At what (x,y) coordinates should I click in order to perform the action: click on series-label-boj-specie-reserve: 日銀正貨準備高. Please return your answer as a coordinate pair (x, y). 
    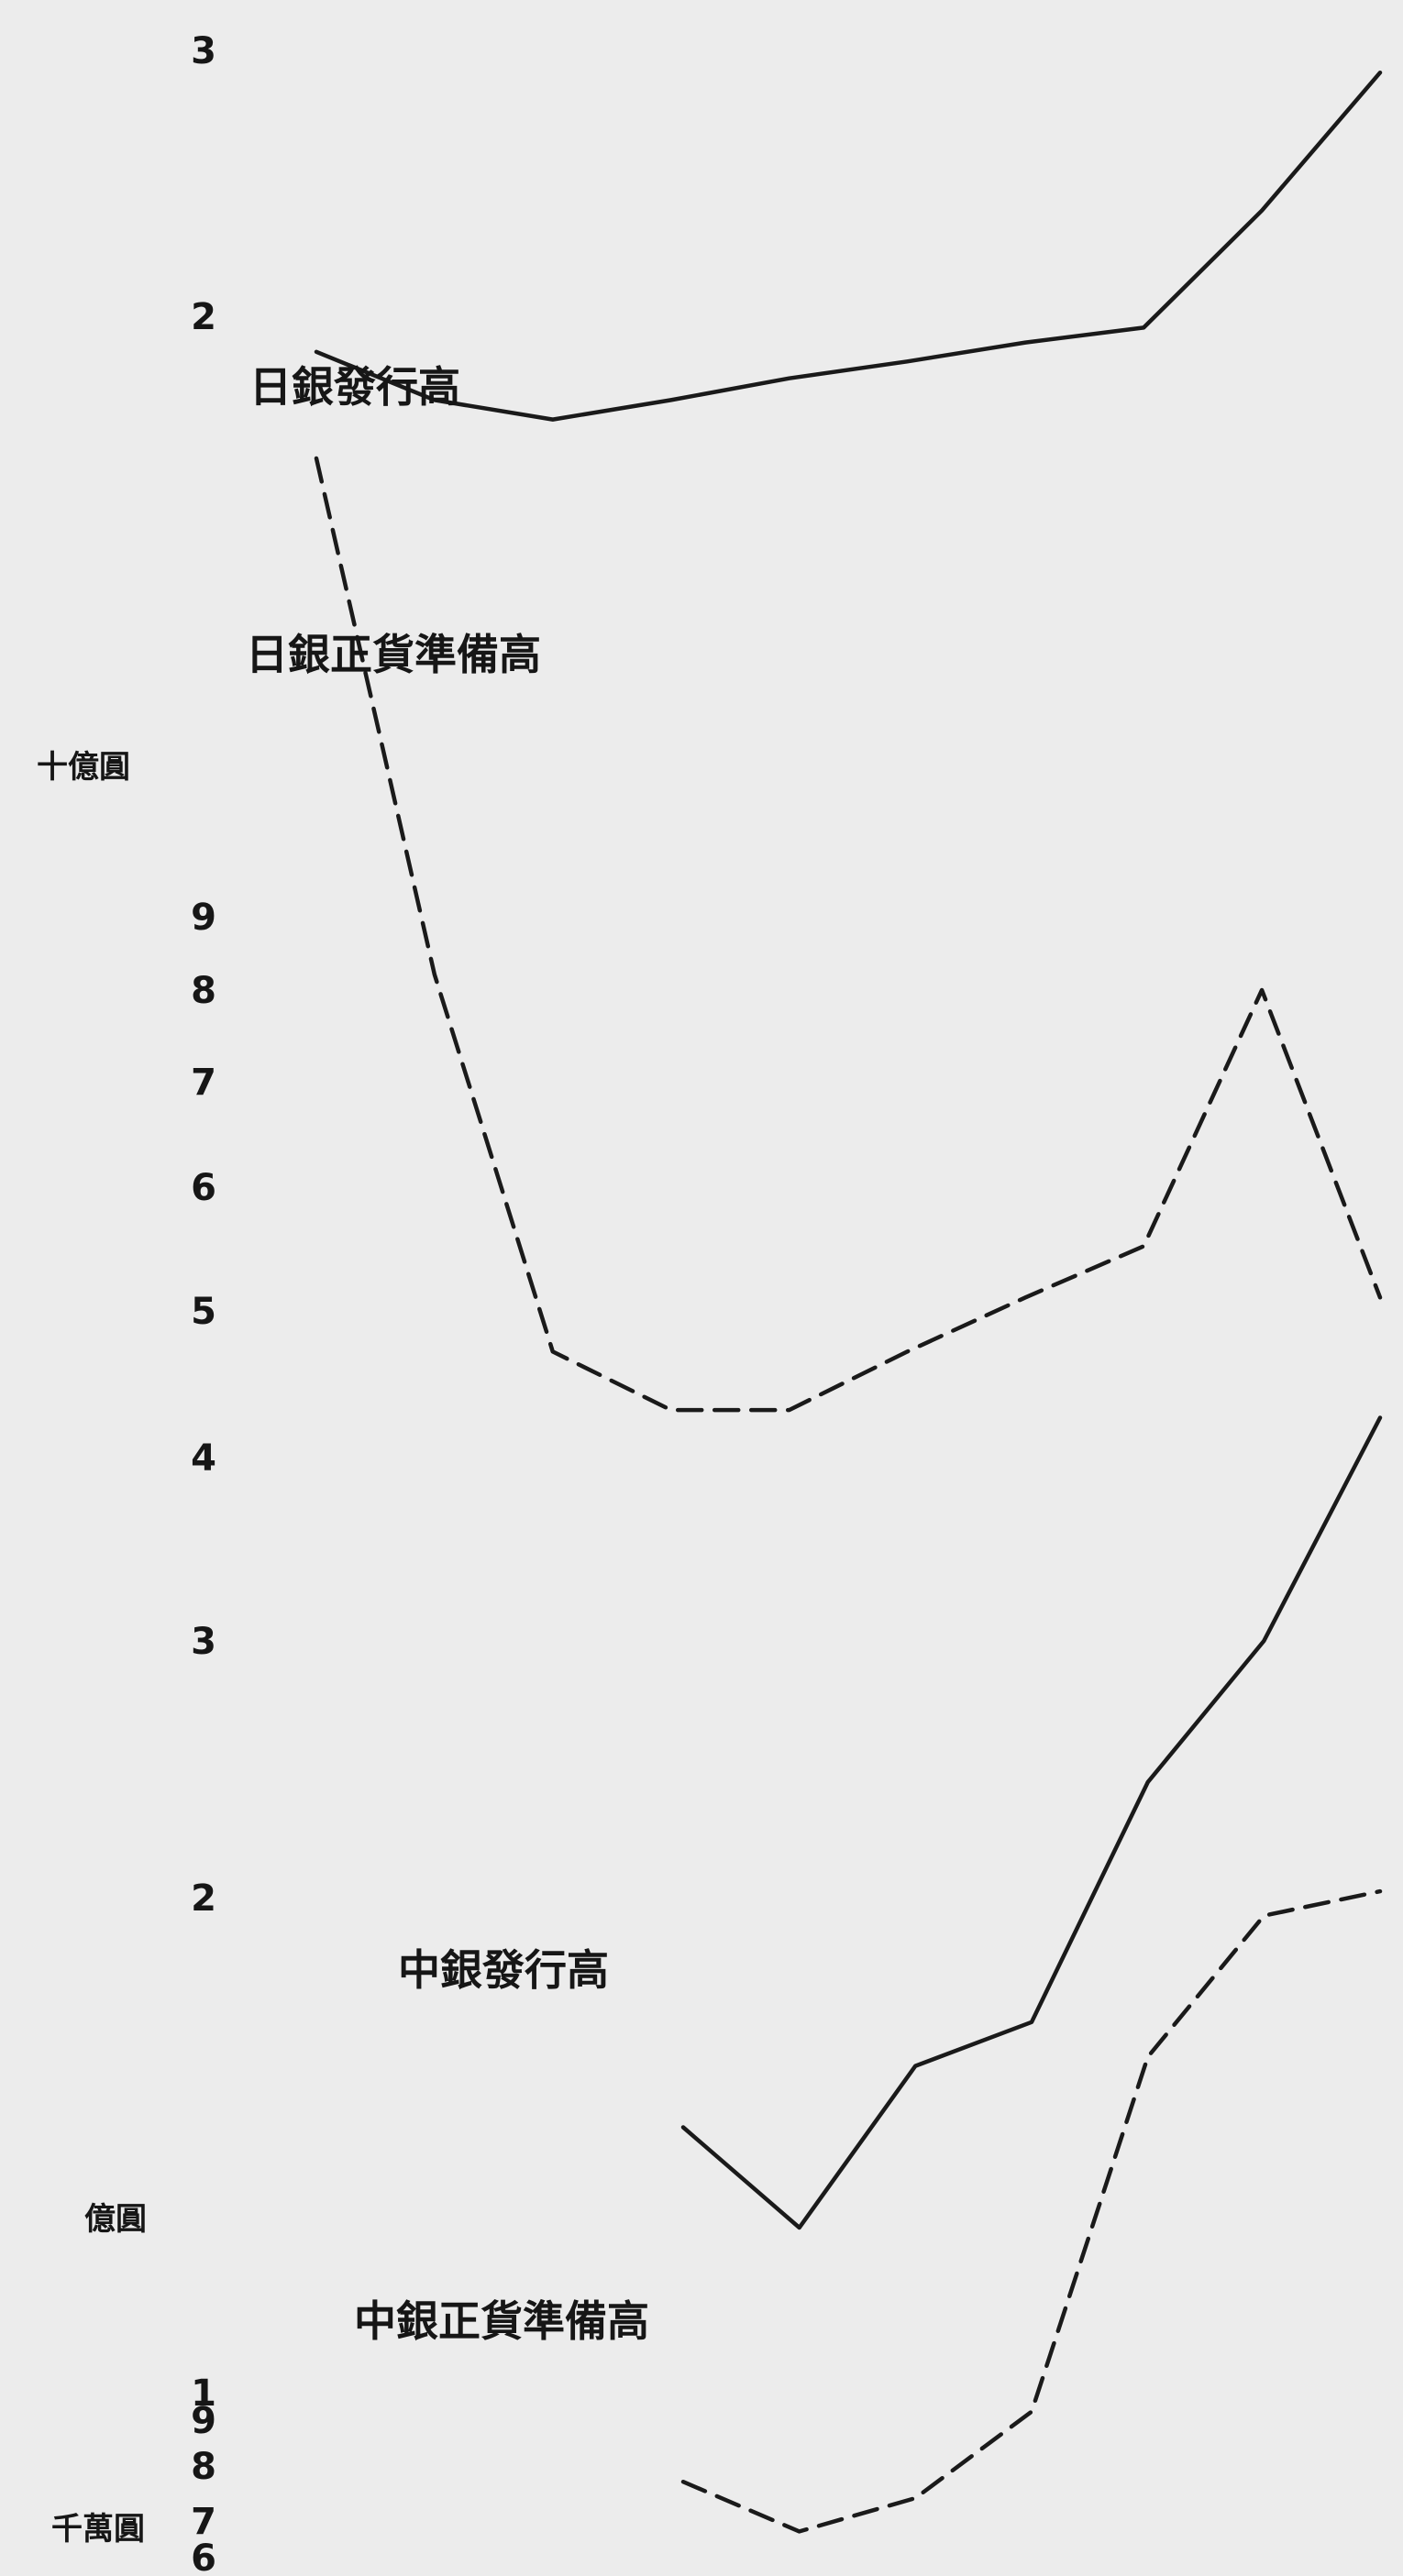
    Looking at the image, I should click on (393, 654).